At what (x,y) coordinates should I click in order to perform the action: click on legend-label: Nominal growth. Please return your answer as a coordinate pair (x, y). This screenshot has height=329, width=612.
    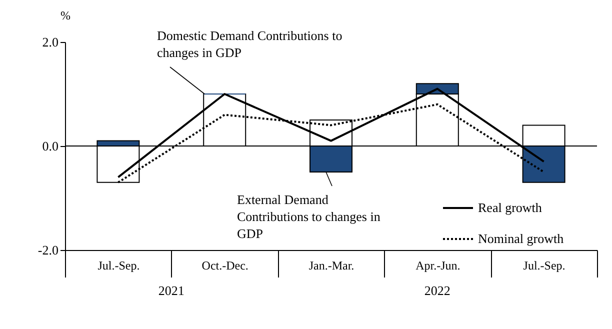
    Looking at the image, I should click on (521, 238).